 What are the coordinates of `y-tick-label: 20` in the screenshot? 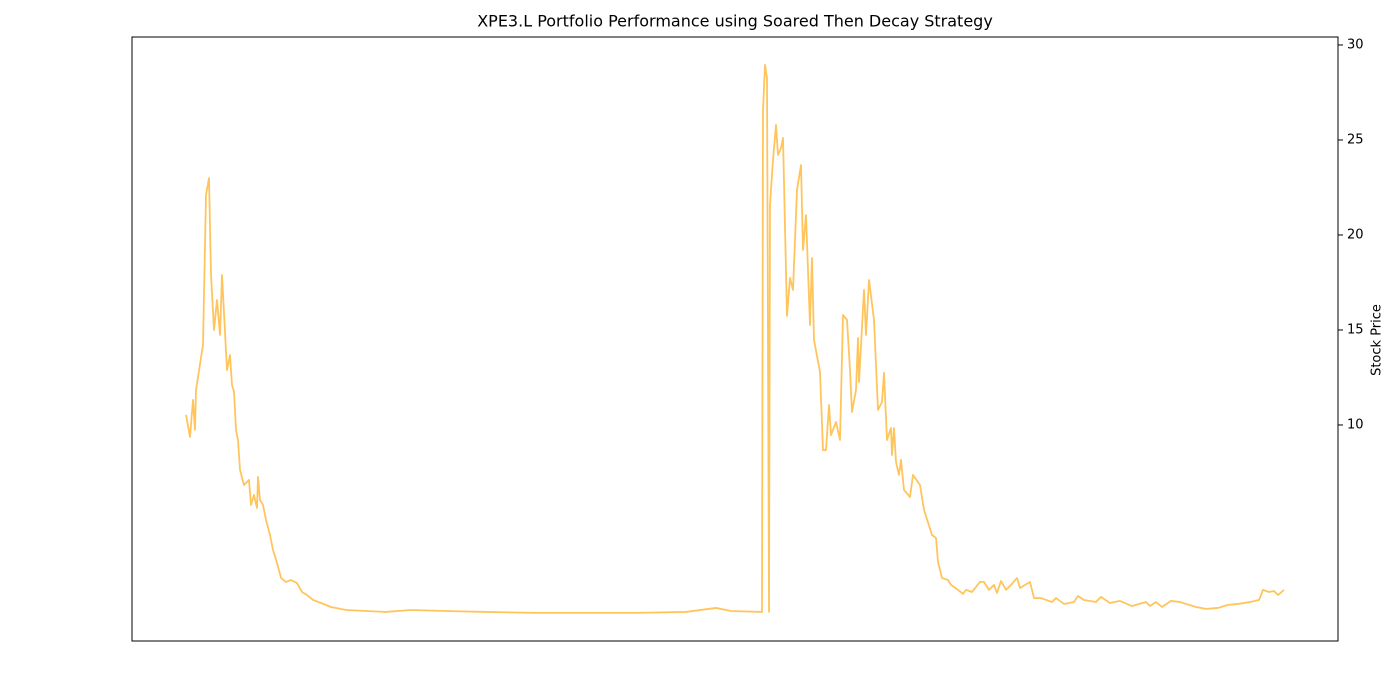 It's located at (1355, 234).